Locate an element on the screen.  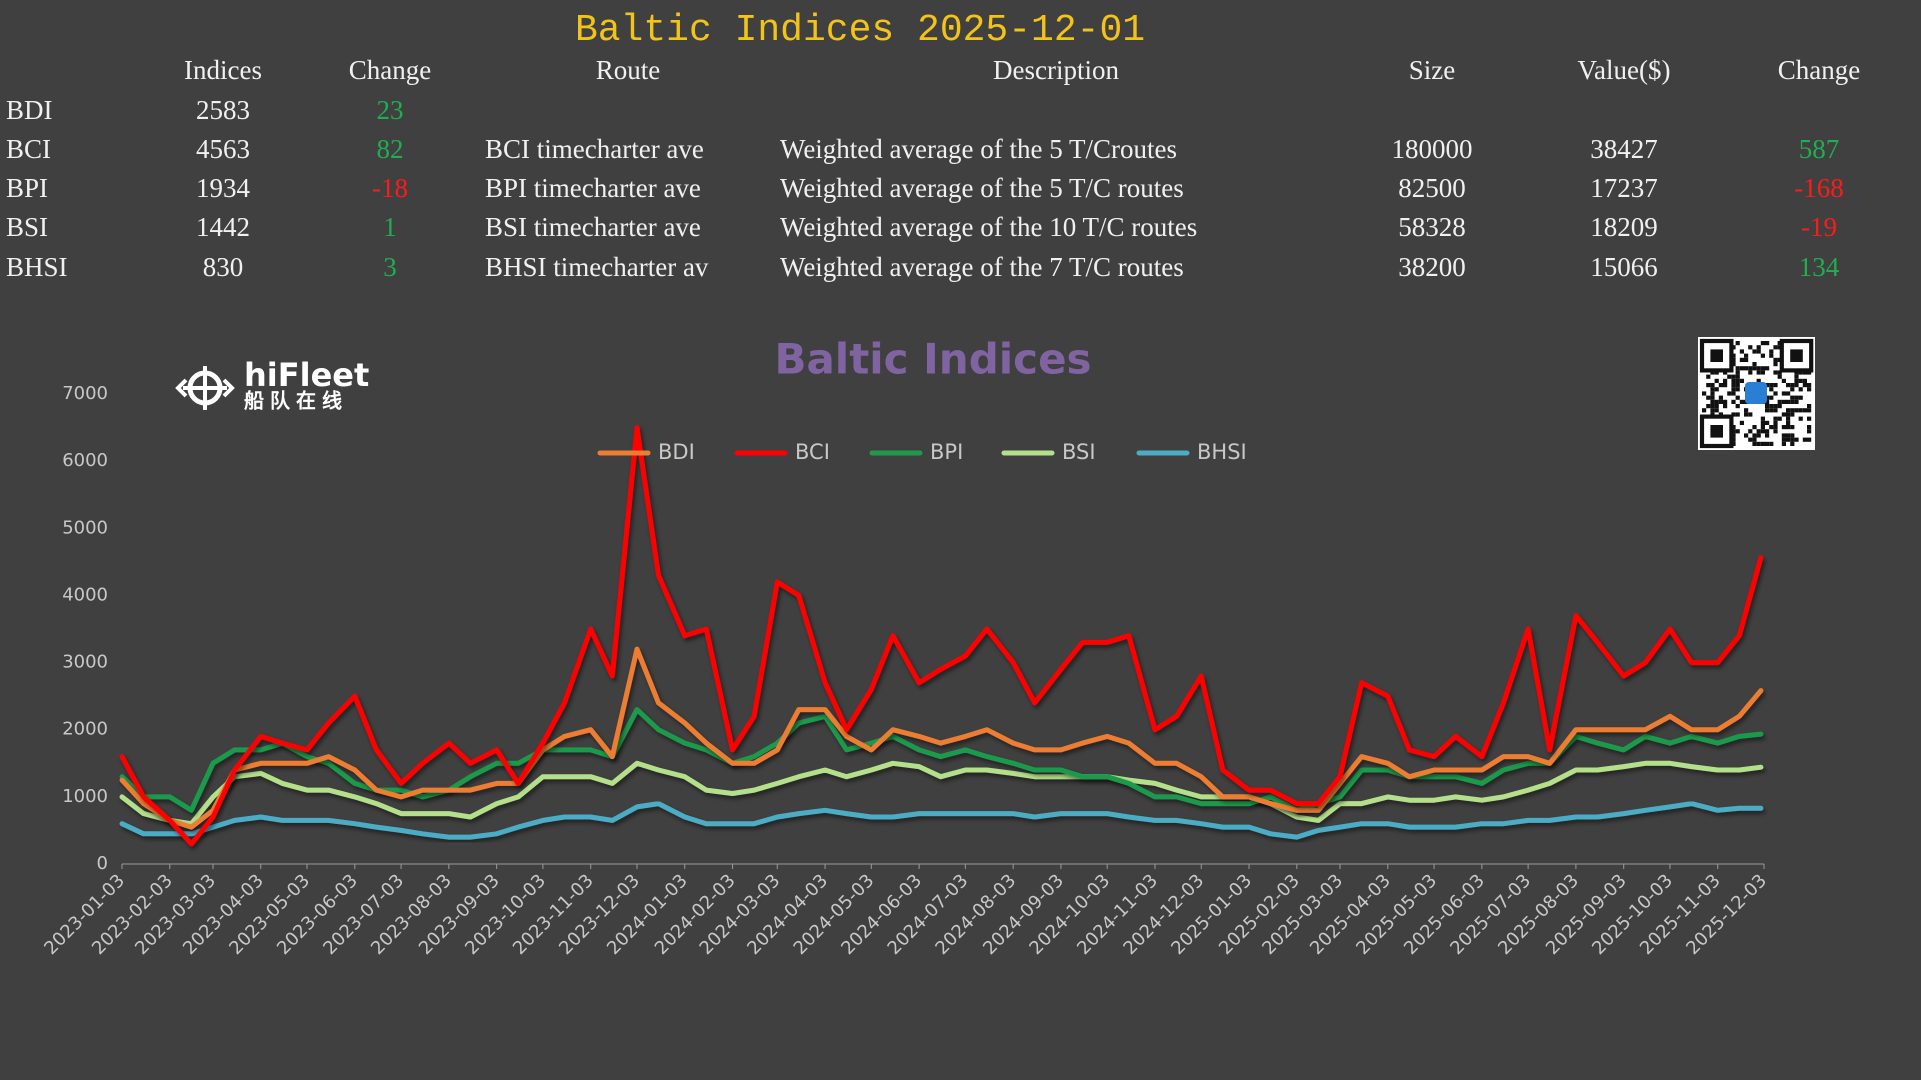
table-cell: -19 is located at coordinates (1819, 227).